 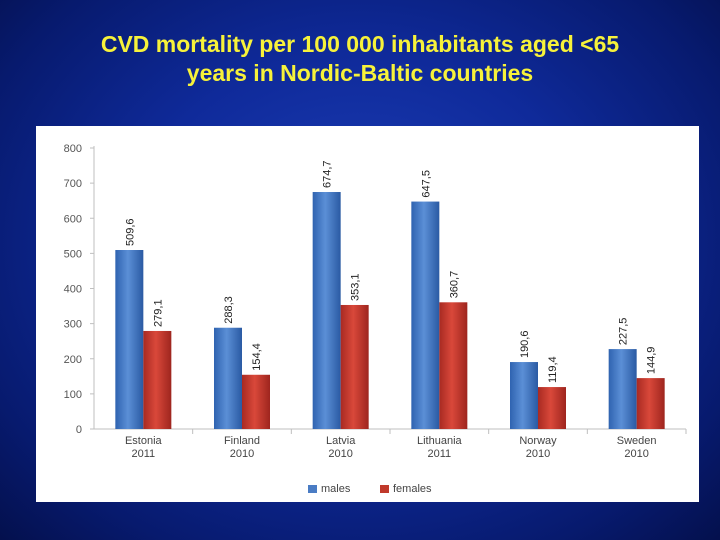 I want to click on bar-males-lithuania, so click(x=425, y=315).